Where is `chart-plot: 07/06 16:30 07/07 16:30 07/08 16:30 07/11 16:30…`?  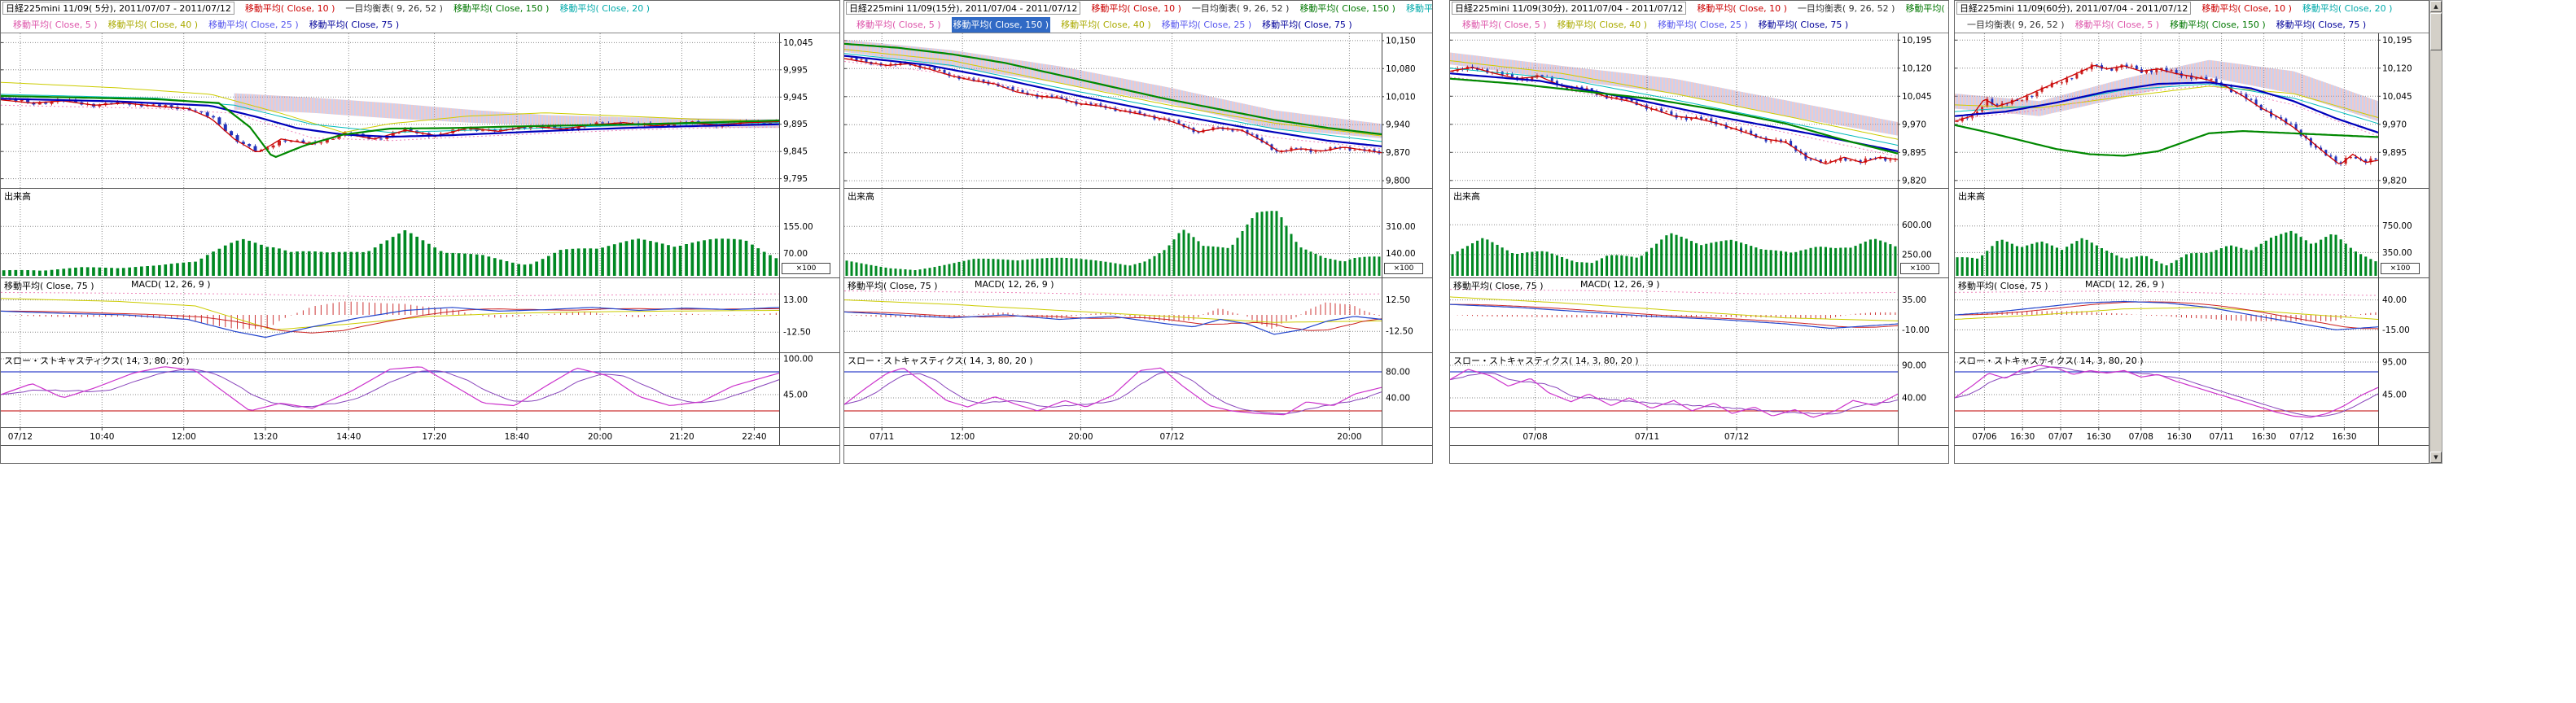 chart-plot: 07/06 16:30 07/07 16:30 07/08 16:30 07/11 16:30… is located at coordinates (2192, 249).